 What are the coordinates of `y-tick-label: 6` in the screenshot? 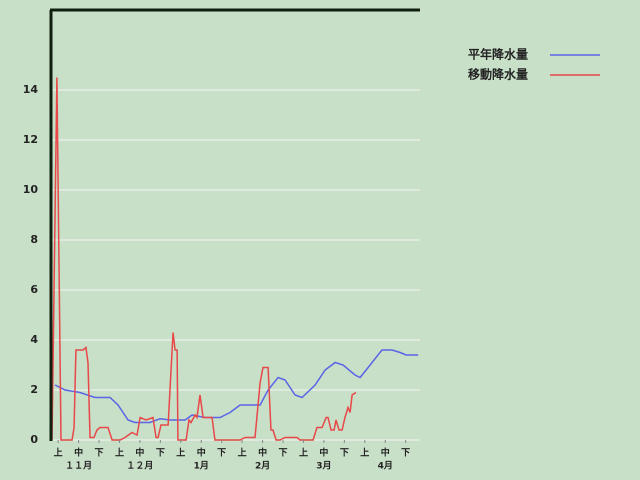 It's located at (34, 289).